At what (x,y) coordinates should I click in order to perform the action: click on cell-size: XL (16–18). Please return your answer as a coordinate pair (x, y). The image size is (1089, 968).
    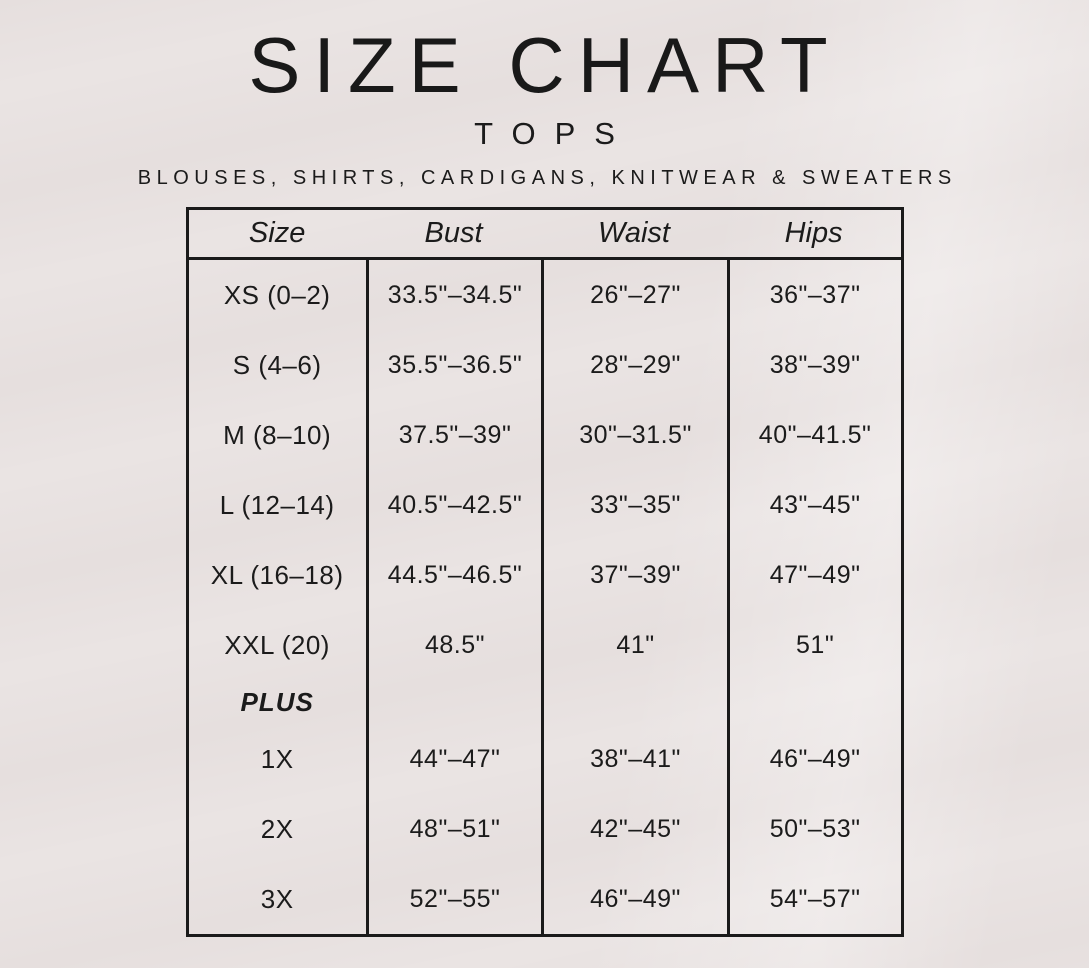
    Looking at the image, I should click on (277, 574).